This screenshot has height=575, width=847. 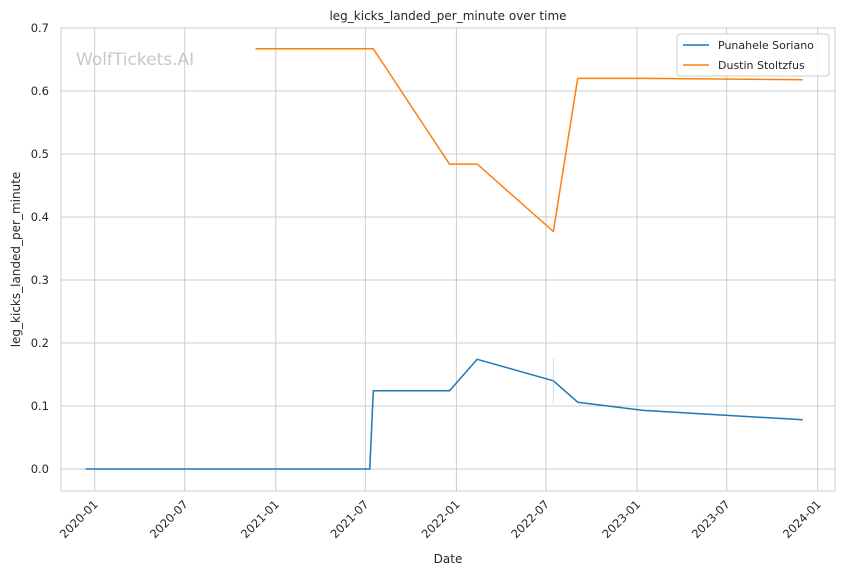 I want to click on x-tick-label: 2021-07, so click(x=350, y=519).